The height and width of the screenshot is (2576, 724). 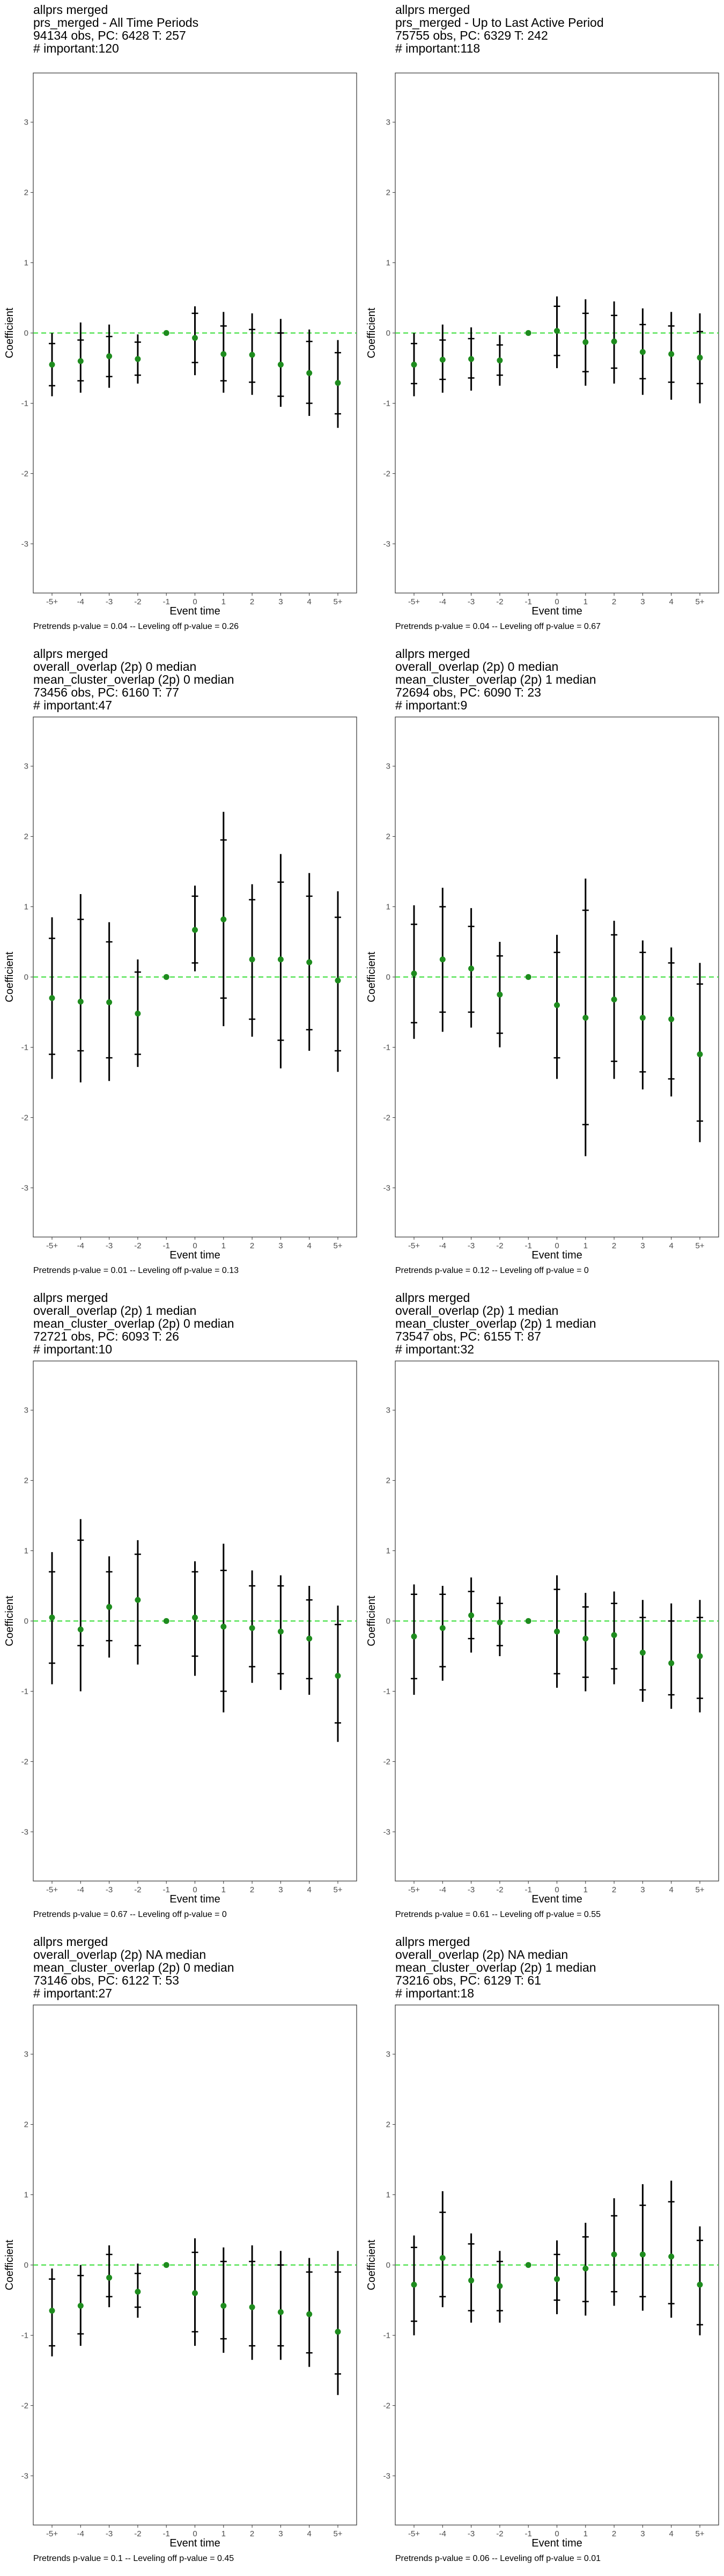 I want to click on chart-title-line: 72721 obs, PC: 6093 T: 26, so click(x=106, y=1336).